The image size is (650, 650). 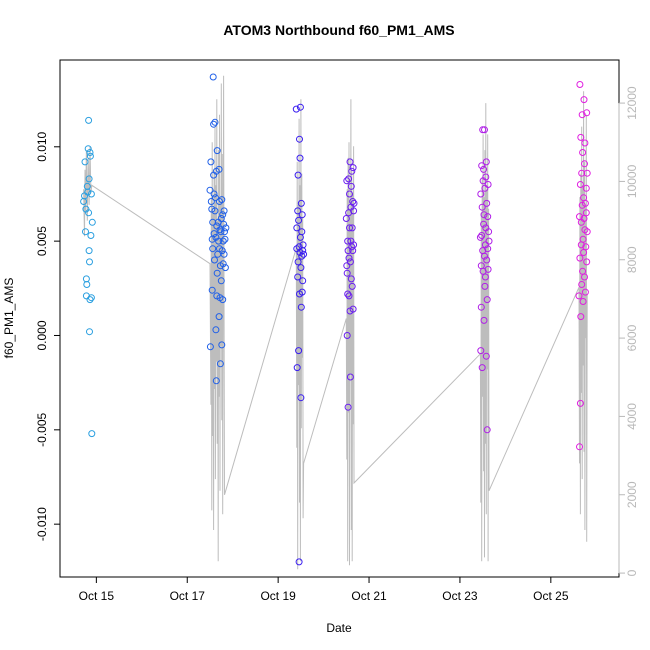 What do you see at coordinates (632, 337) in the screenshot?
I see `right-y-tick-label: 6000` at bounding box center [632, 337].